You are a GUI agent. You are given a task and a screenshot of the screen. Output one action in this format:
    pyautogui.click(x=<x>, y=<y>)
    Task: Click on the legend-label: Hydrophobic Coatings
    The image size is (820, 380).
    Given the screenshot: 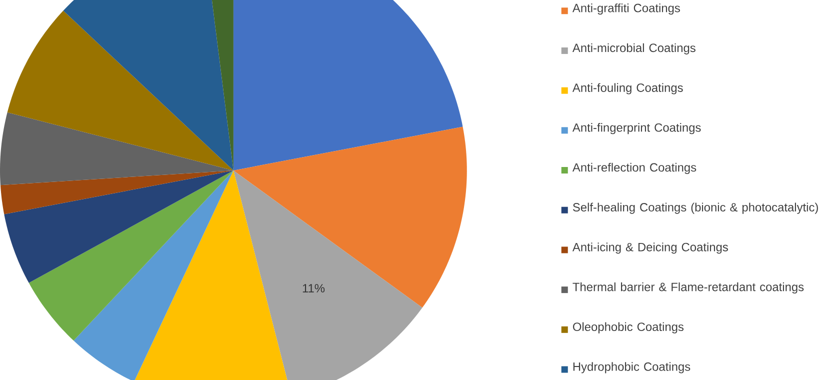 What is the action you would take?
    pyautogui.click(x=631, y=368)
    